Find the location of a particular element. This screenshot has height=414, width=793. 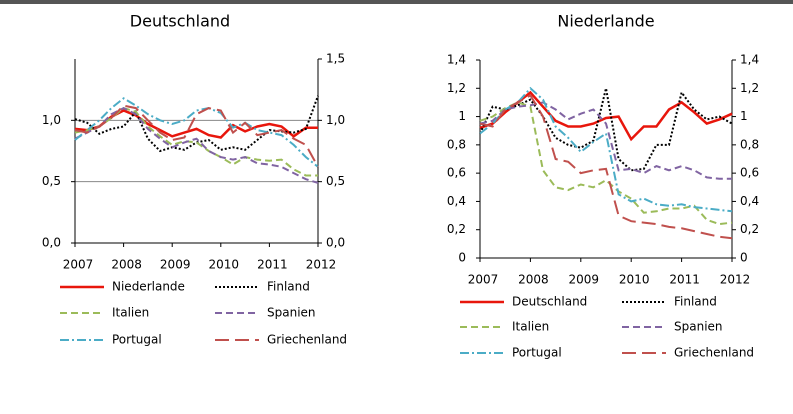

y2-tick-label: 1,4 is located at coordinates (749, 60).